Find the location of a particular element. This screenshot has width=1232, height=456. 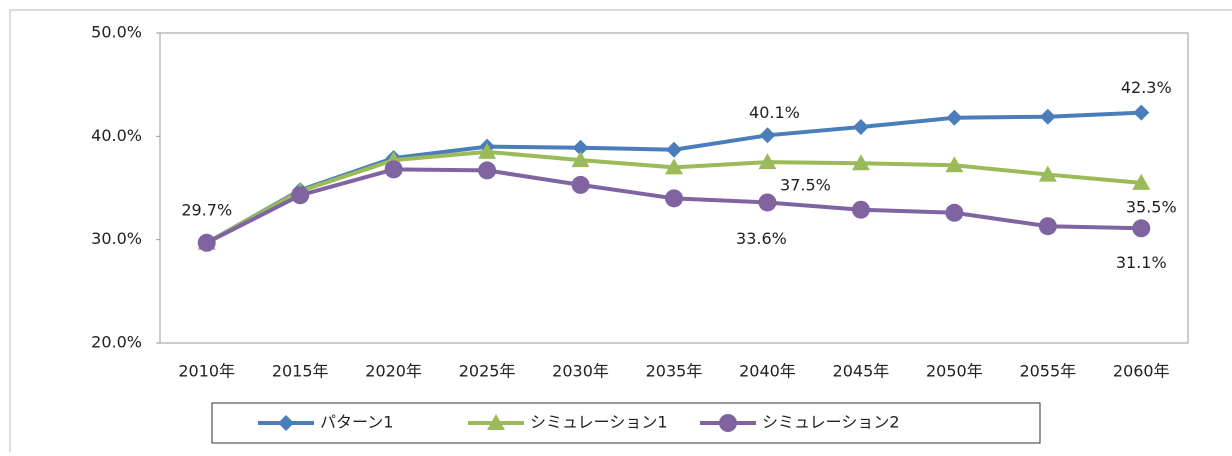

x-tick-label: 2040年 is located at coordinates (767, 371).